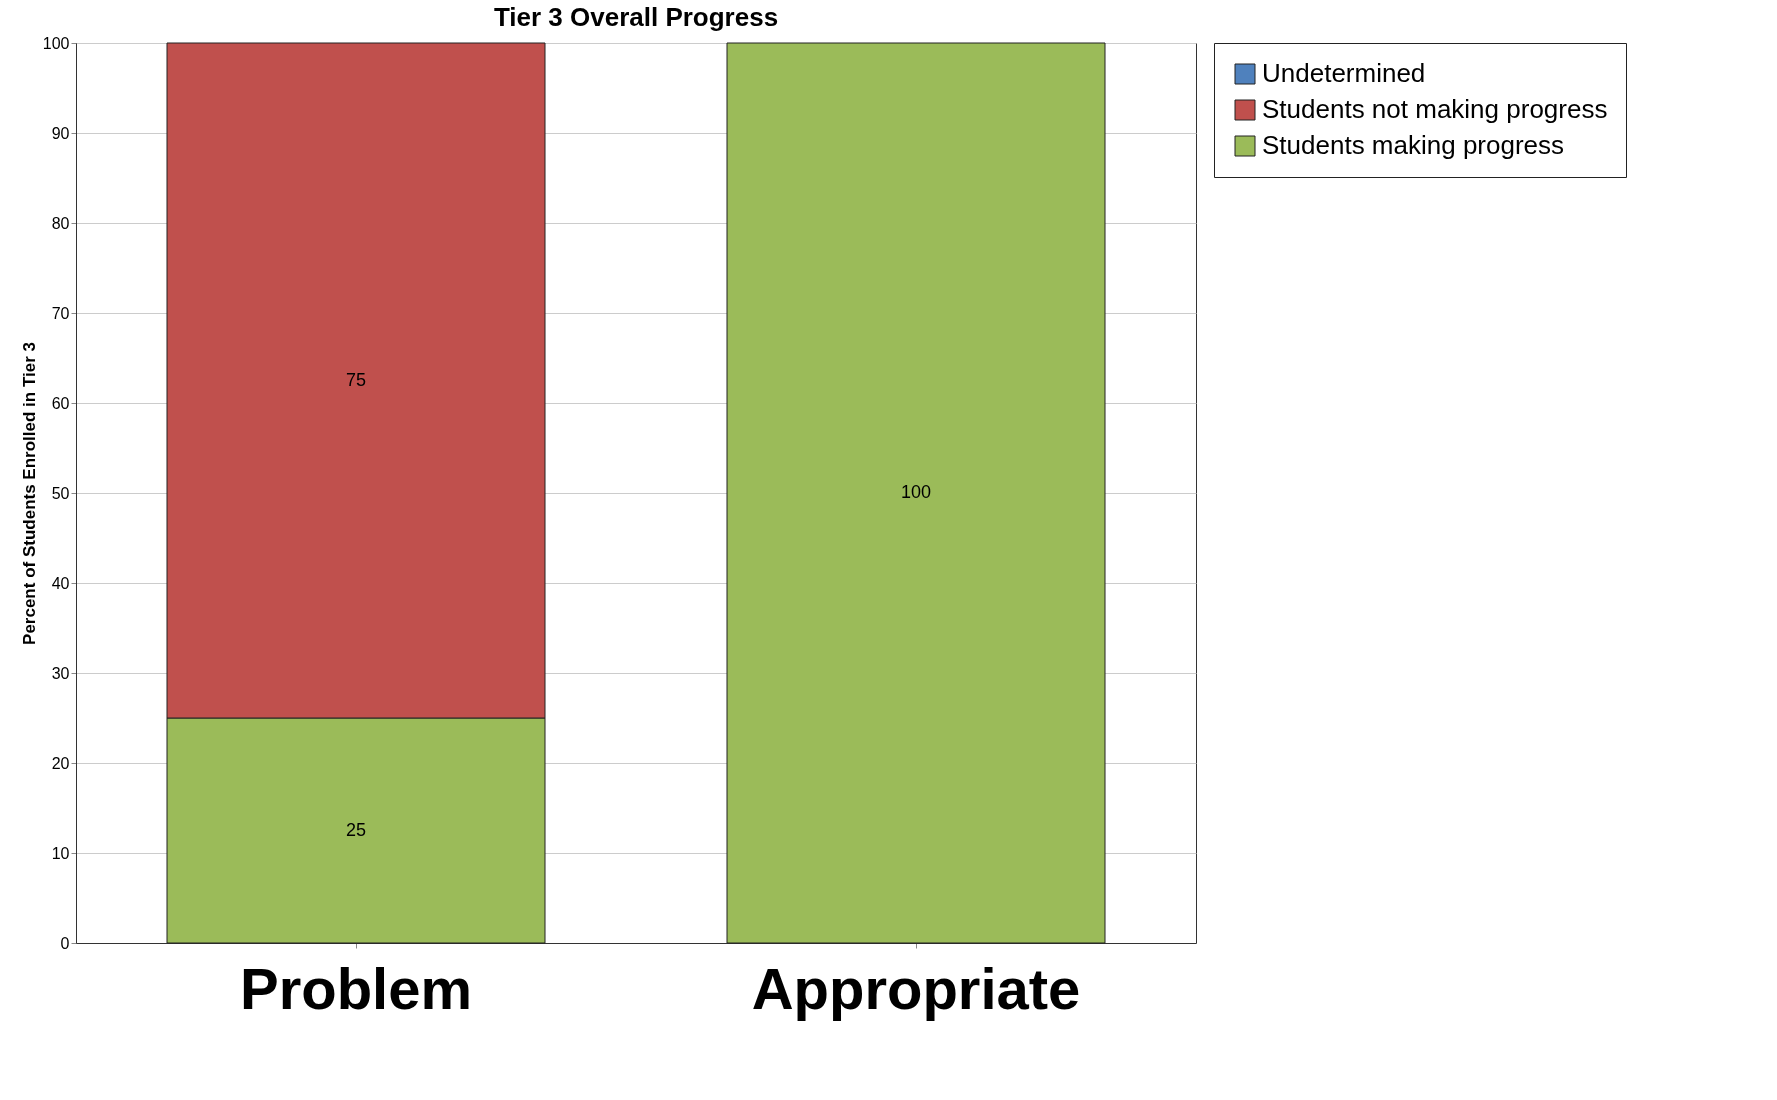  I want to click on y-tick-label: 60, so click(60, 403).